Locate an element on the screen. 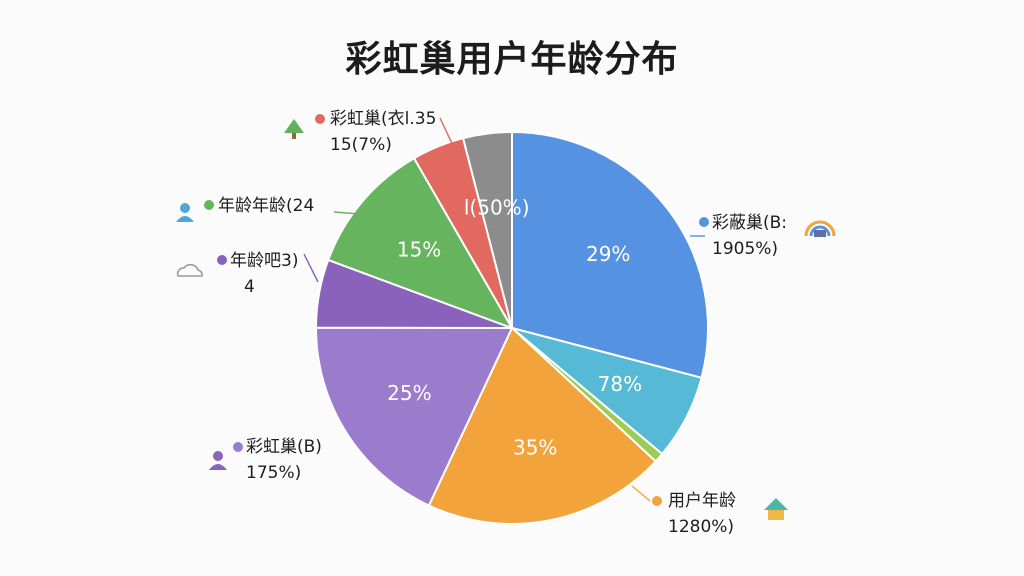 This screenshot has height=576, width=1024. slice-percent-label: 78% is located at coordinates (620, 384).